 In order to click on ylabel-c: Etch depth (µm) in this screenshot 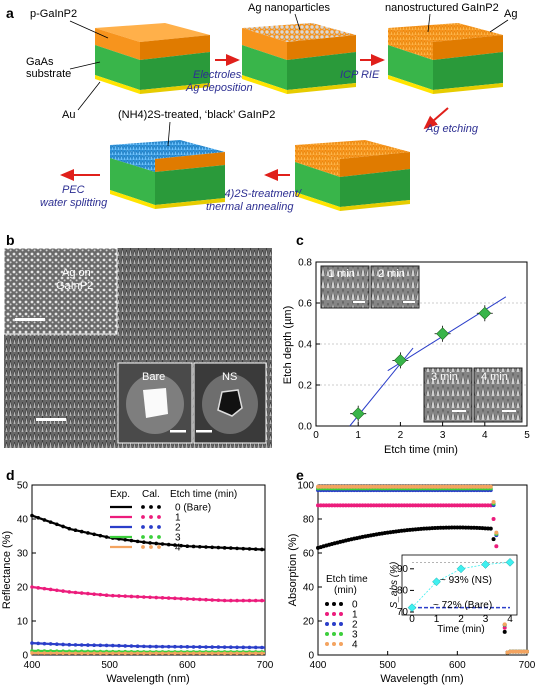, I will do `click(288, 345)`.